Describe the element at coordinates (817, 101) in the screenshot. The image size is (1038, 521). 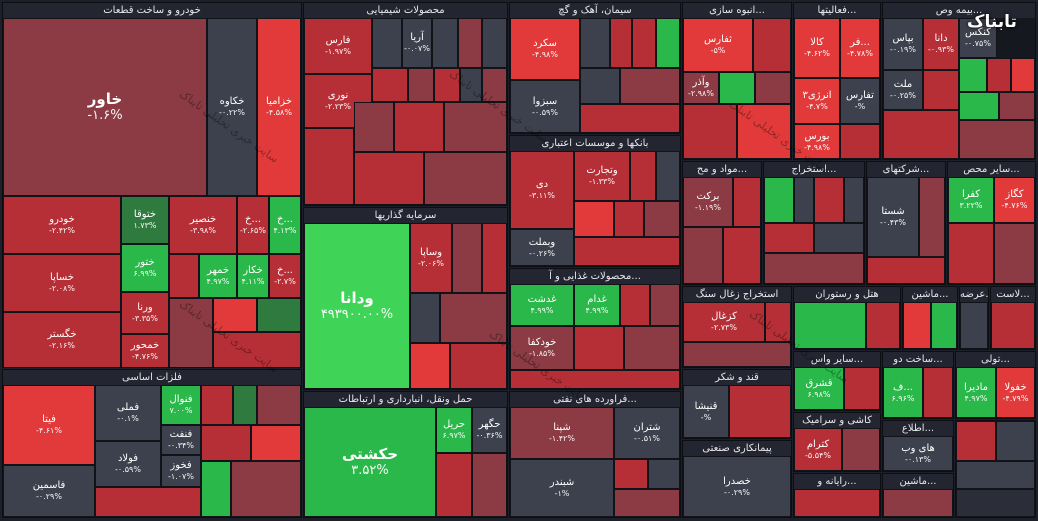
I see `stock-tile: انرژی۳ -۴.۷%` at that location.